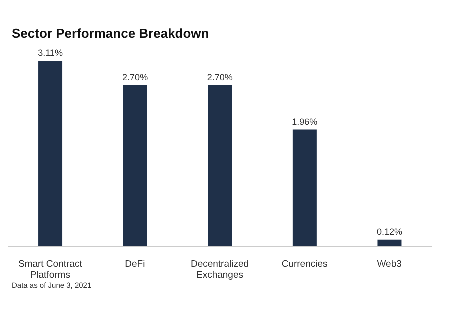 Image resolution: width=450 pixels, height=320 pixels. Describe the element at coordinates (220, 270) in the screenshot. I see `x-tick-label: Decentralized Exchanges` at that location.